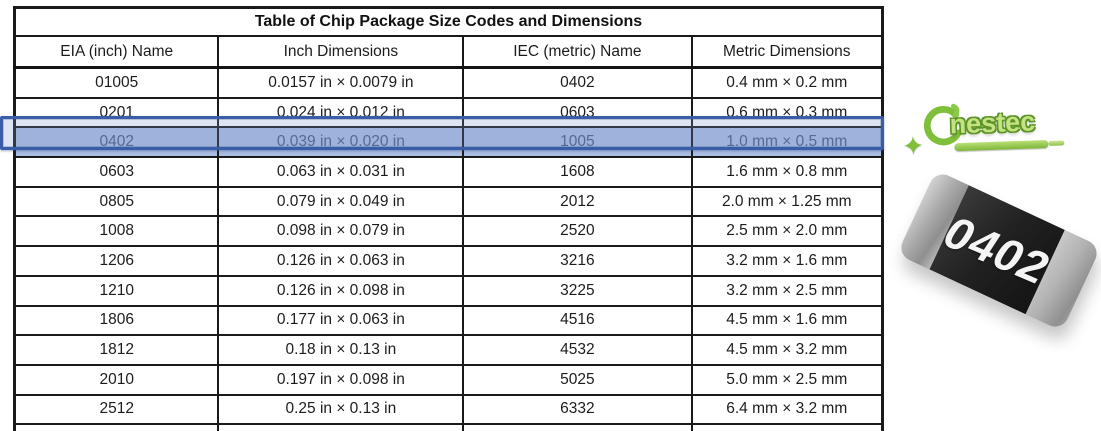  I want to click on vendor-logo: ✦ nestec, so click(988, 134).